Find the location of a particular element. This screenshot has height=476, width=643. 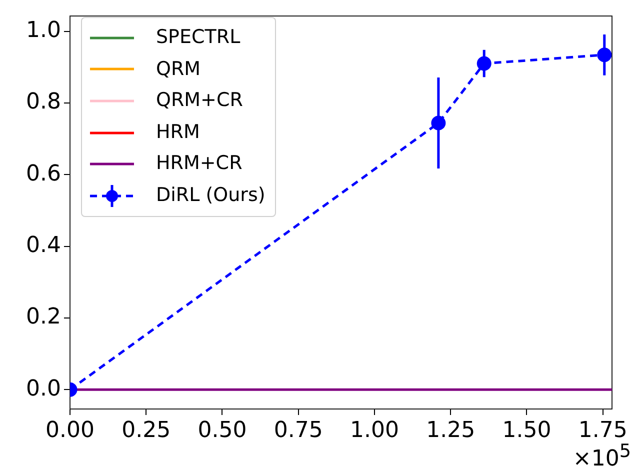

x-tick-label: 0.00 is located at coordinates (70, 430).